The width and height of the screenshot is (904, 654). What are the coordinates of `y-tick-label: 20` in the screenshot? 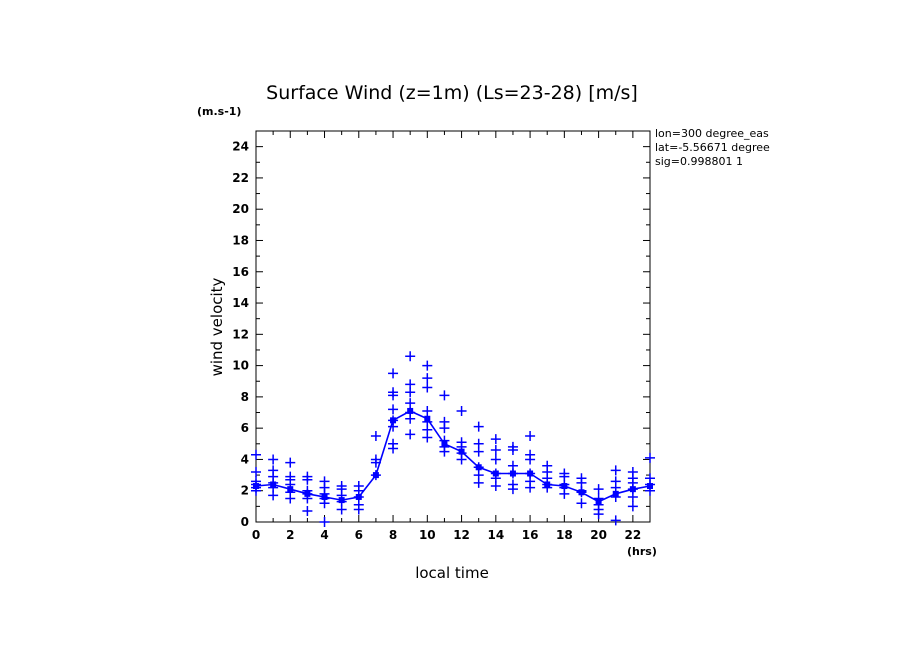 It's located at (240, 209).